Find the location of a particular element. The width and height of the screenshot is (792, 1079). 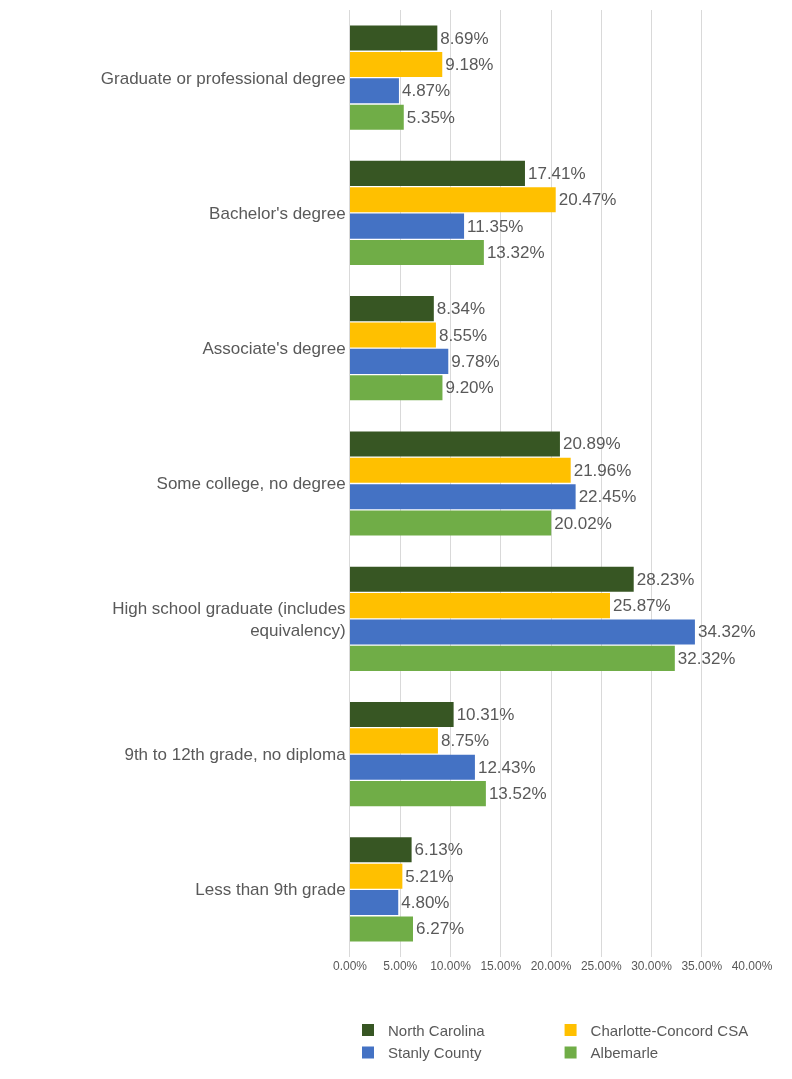

data-label: 21.96% is located at coordinates (602, 470).